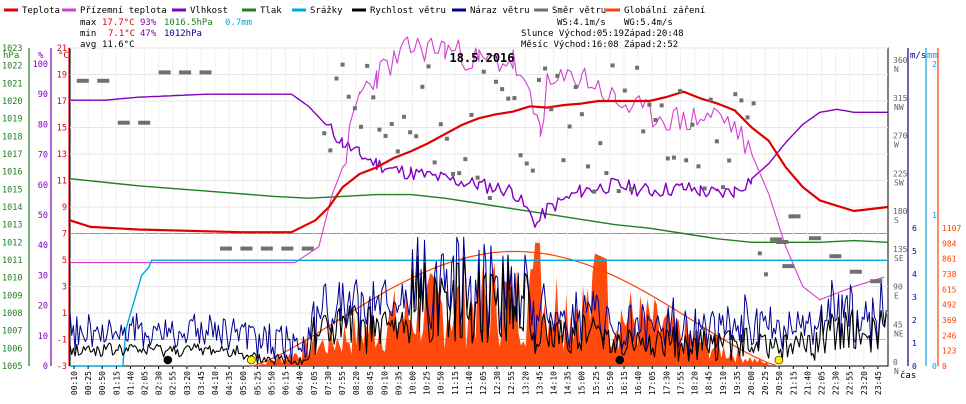 This screenshot has width=966, height=404. Describe the element at coordinates (12, 137) in the screenshot. I see `pressure-tick-label: 1018` at that location.